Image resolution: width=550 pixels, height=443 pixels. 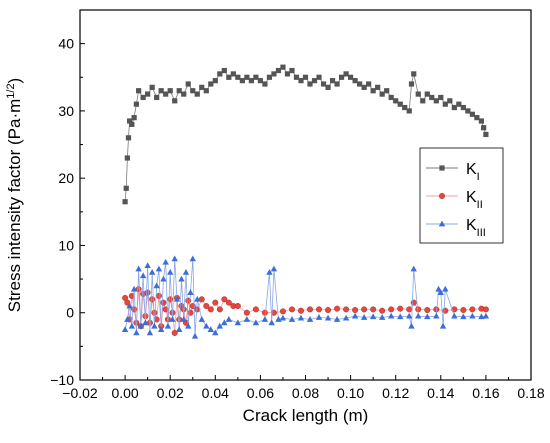 What do you see at coordinates (14, 206) in the screenshot?
I see `y-axis-label-main: Stress intensity factor (Pa·m` at bounding box center [14, 206].